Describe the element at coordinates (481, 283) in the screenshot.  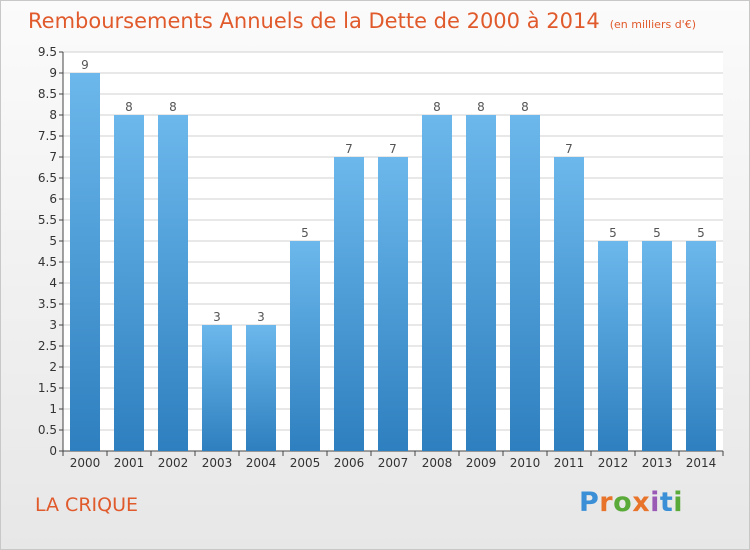
I see `bar-2009` at that location.